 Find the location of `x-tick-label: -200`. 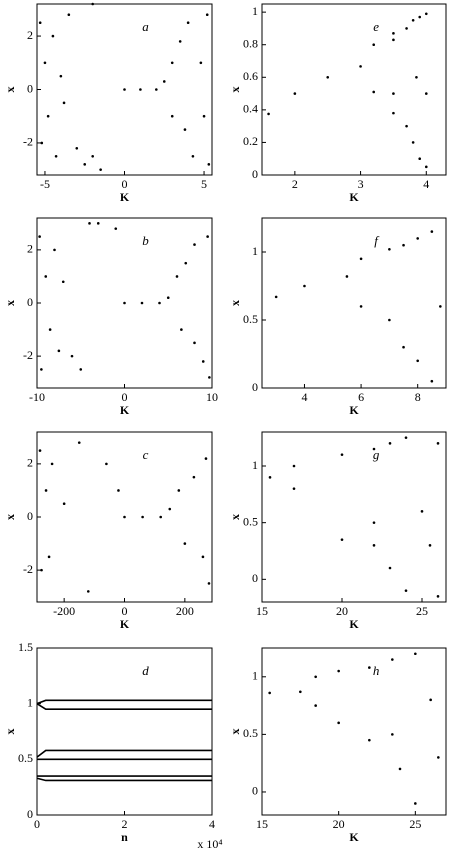

x-tick-label: -200 is located at coordinates (64, 611).